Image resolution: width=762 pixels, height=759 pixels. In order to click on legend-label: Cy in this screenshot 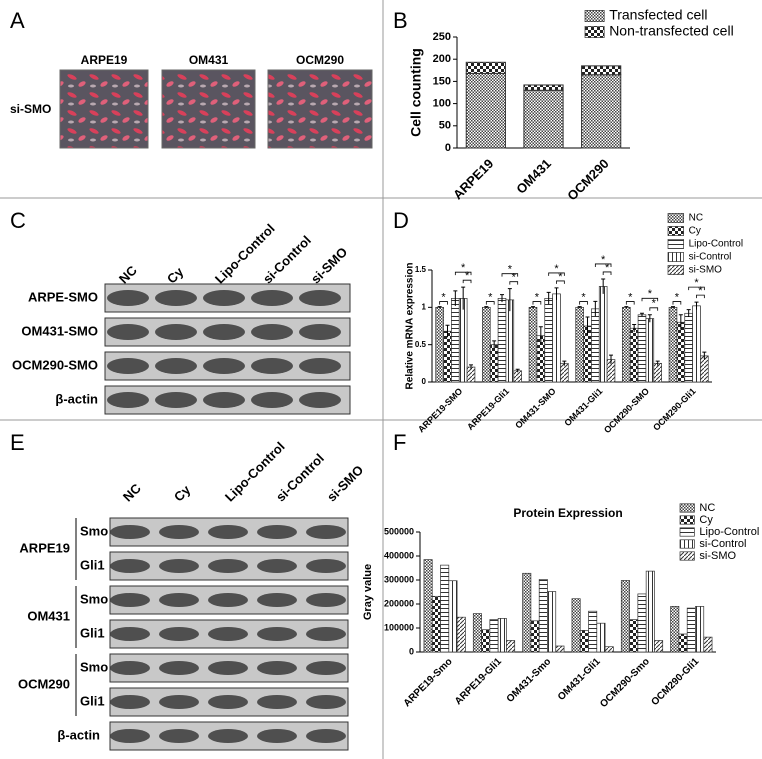, I will do `click(695, 231)`.